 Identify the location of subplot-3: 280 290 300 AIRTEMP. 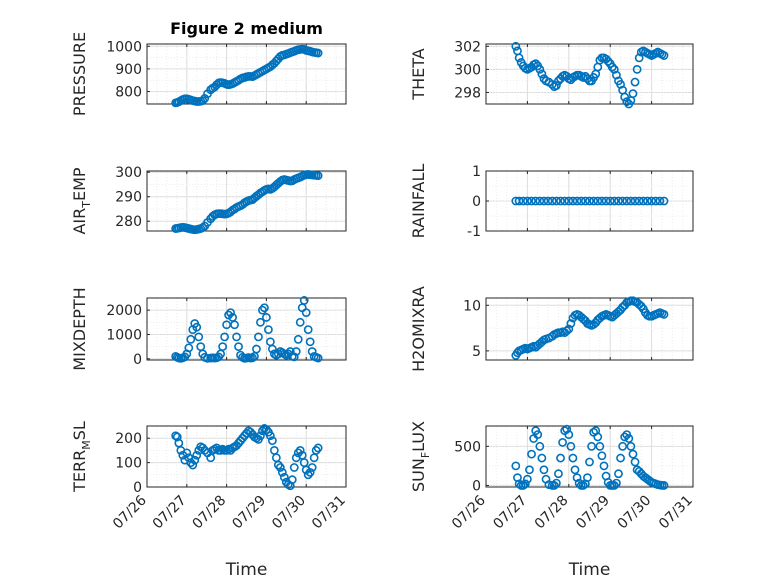
(208, 200).